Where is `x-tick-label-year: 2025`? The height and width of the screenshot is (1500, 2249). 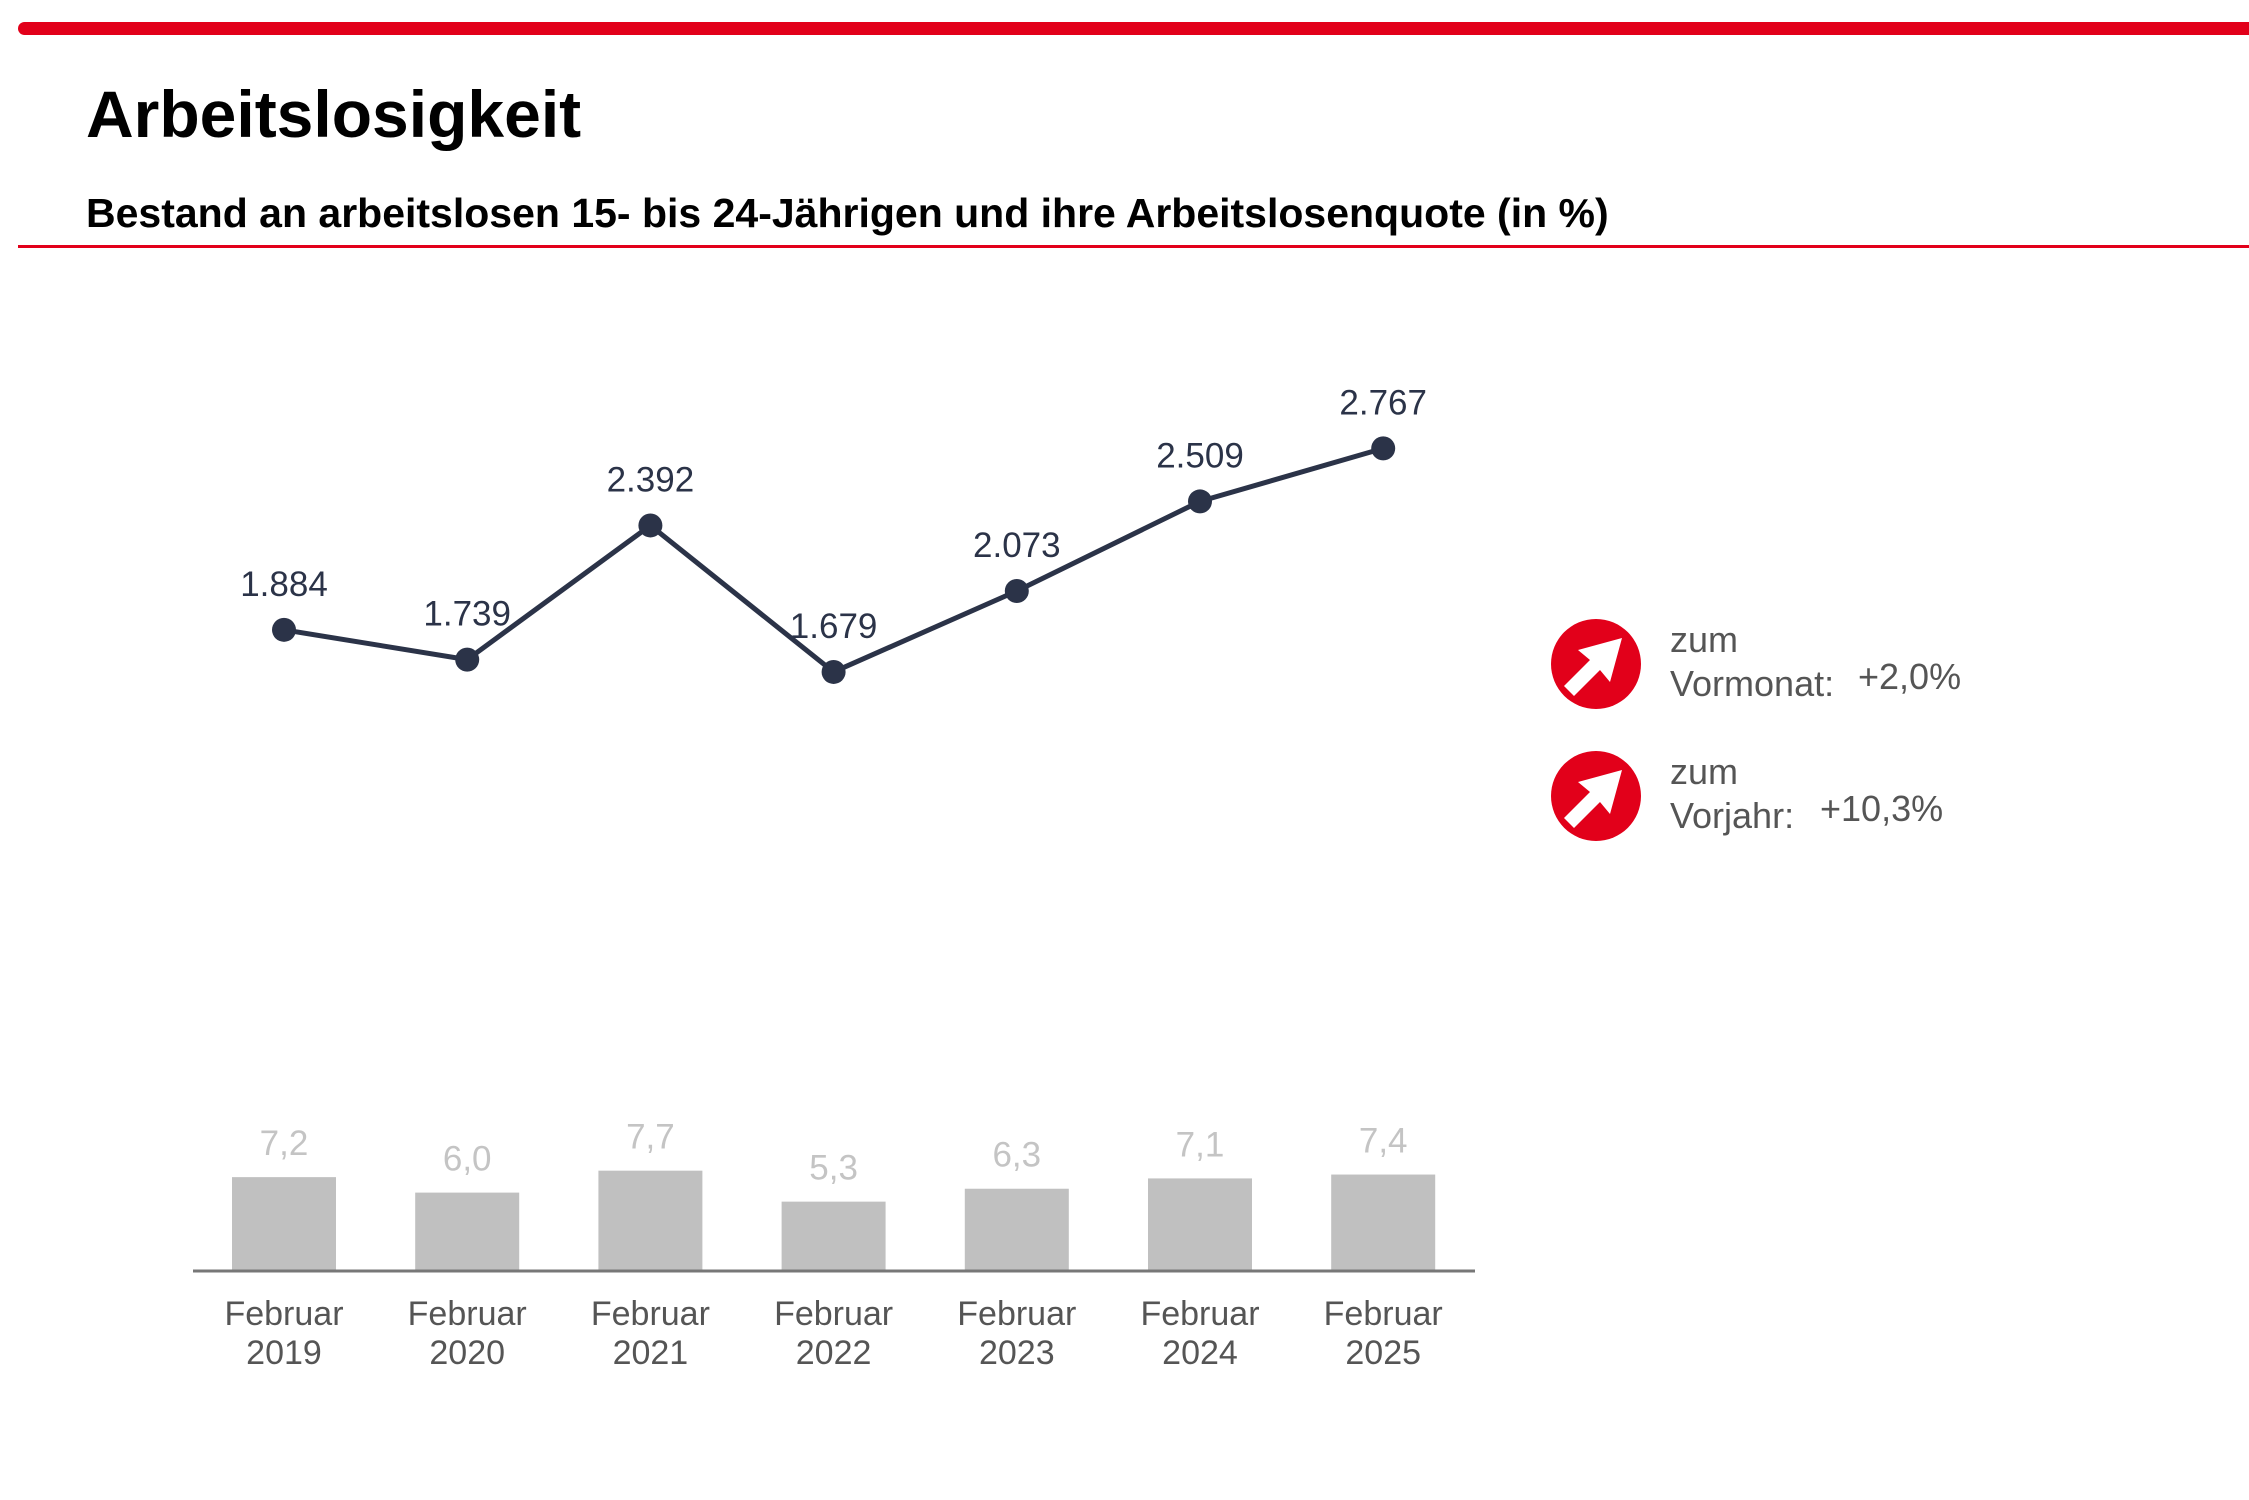 x-tick-label-year: 2025 is located at coordinates (1383, 1353).